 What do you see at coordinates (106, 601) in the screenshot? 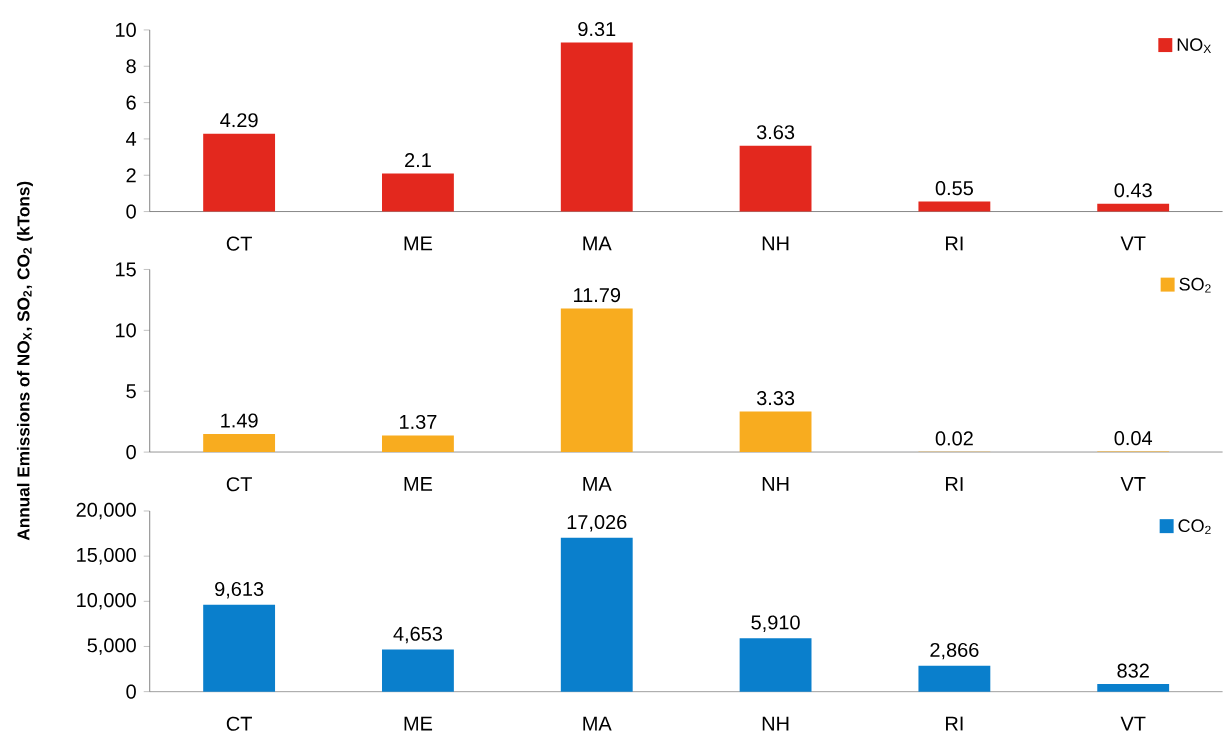
I see `y-tick-label: 10,000` at bounding box center [106, 601].